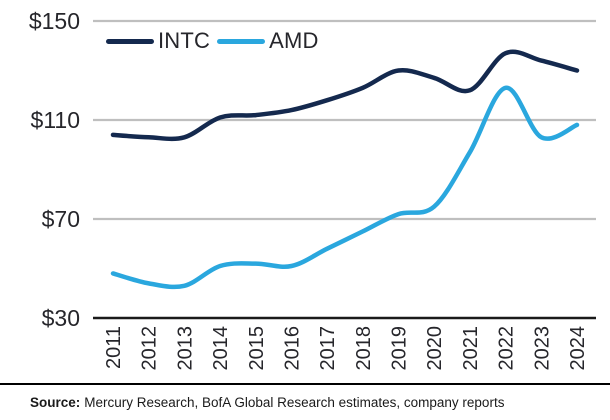 This screenshot has width=610, height=420. I want to click on intc-line-swatch-icon, so click(130, 41).